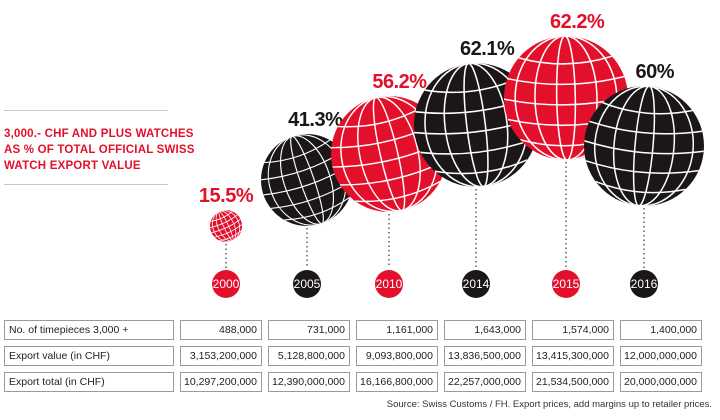  Describe the element at coordinates (89, 356) in the screenshot. I see `row-label-export-value: Export value (in CHF)` at that location.